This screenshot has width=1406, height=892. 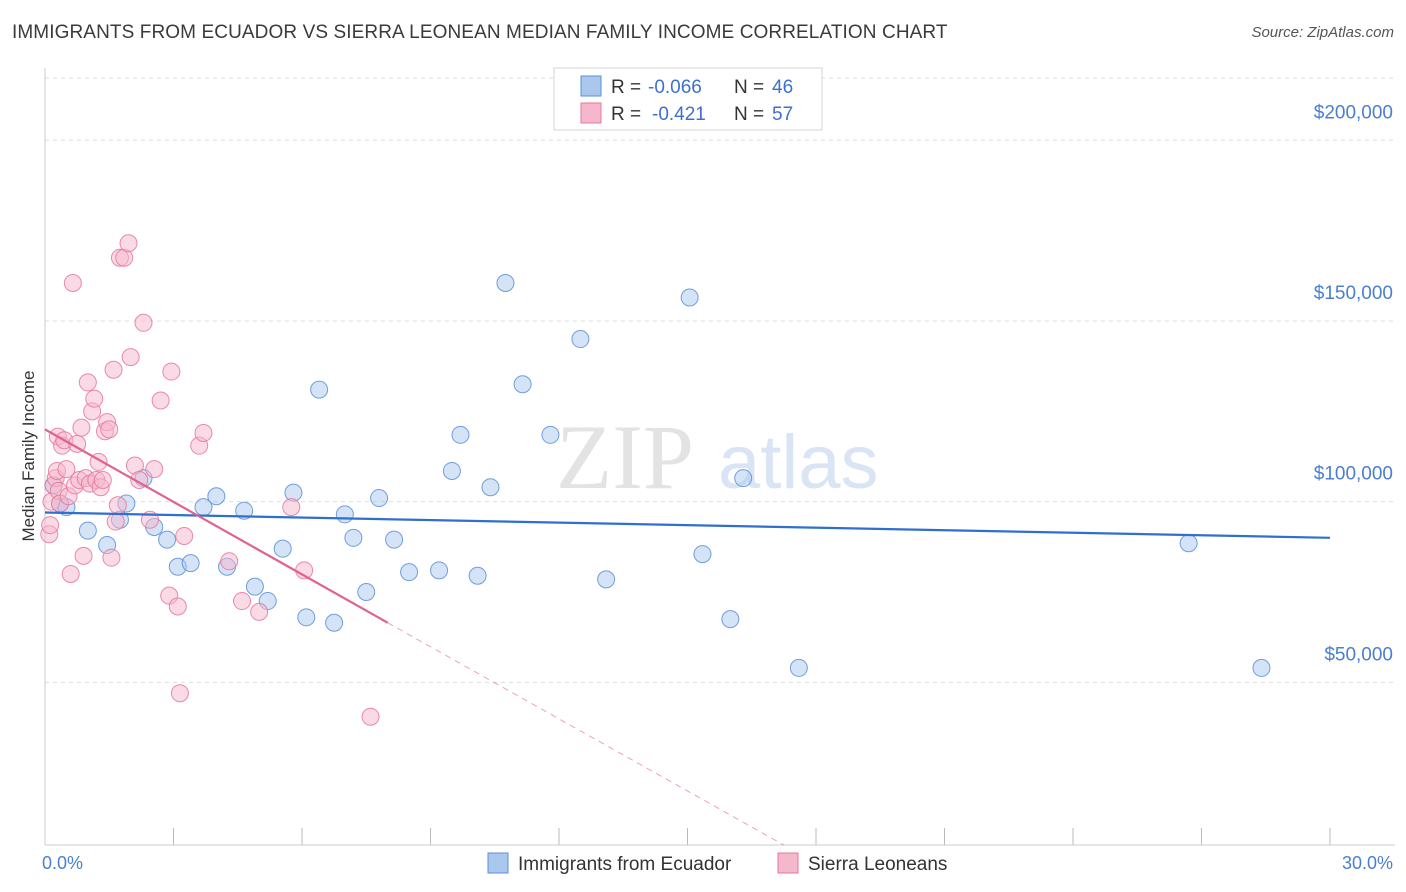 What do you see at coordinates (498, 863) in the screenshot?
I see `series-legend-swatch-ecuador` at bounding box center [498, 863].